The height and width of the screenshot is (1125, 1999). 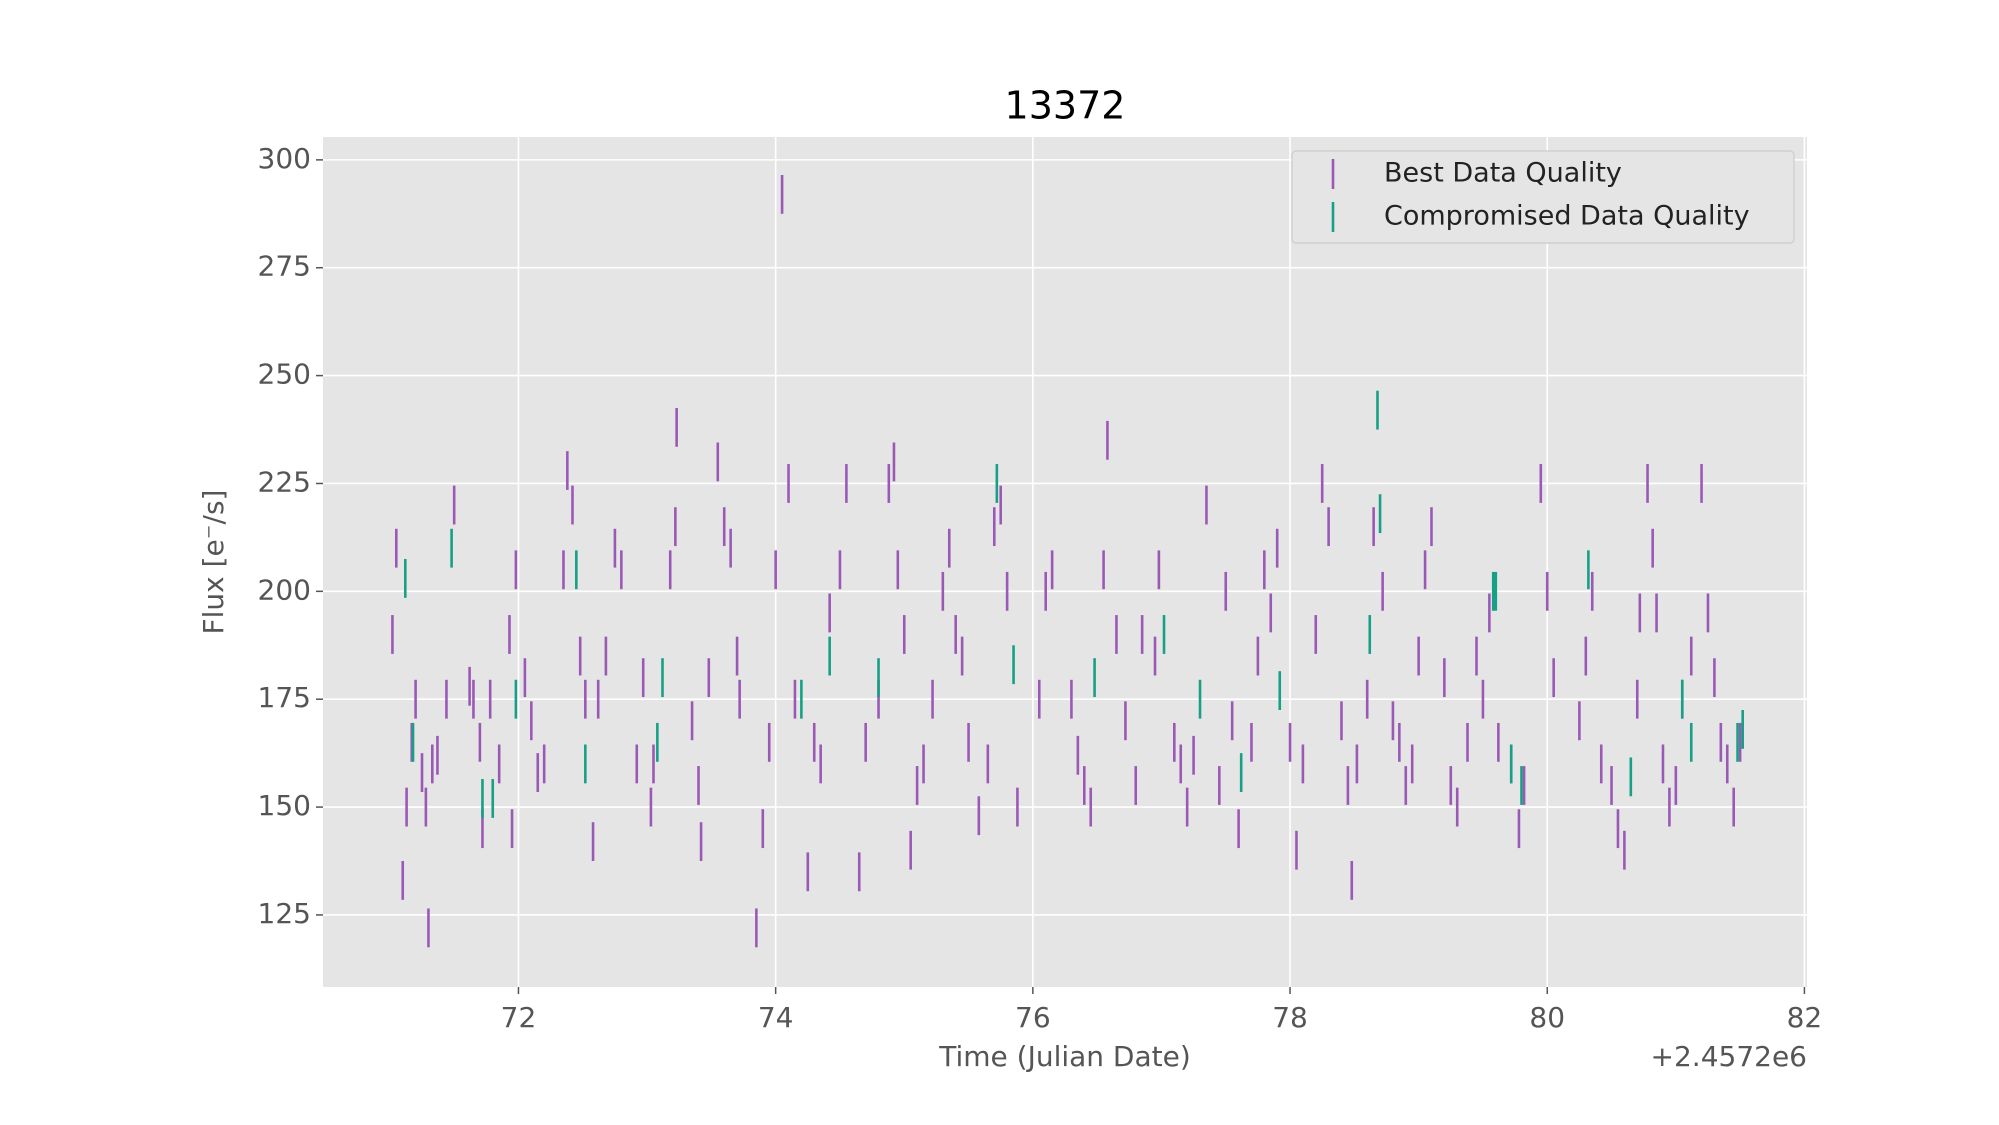 What do you see at coordinates (1065, 106) in the screenshot?
I see `chart-title: 13372` at bounding box center [1065, 106].